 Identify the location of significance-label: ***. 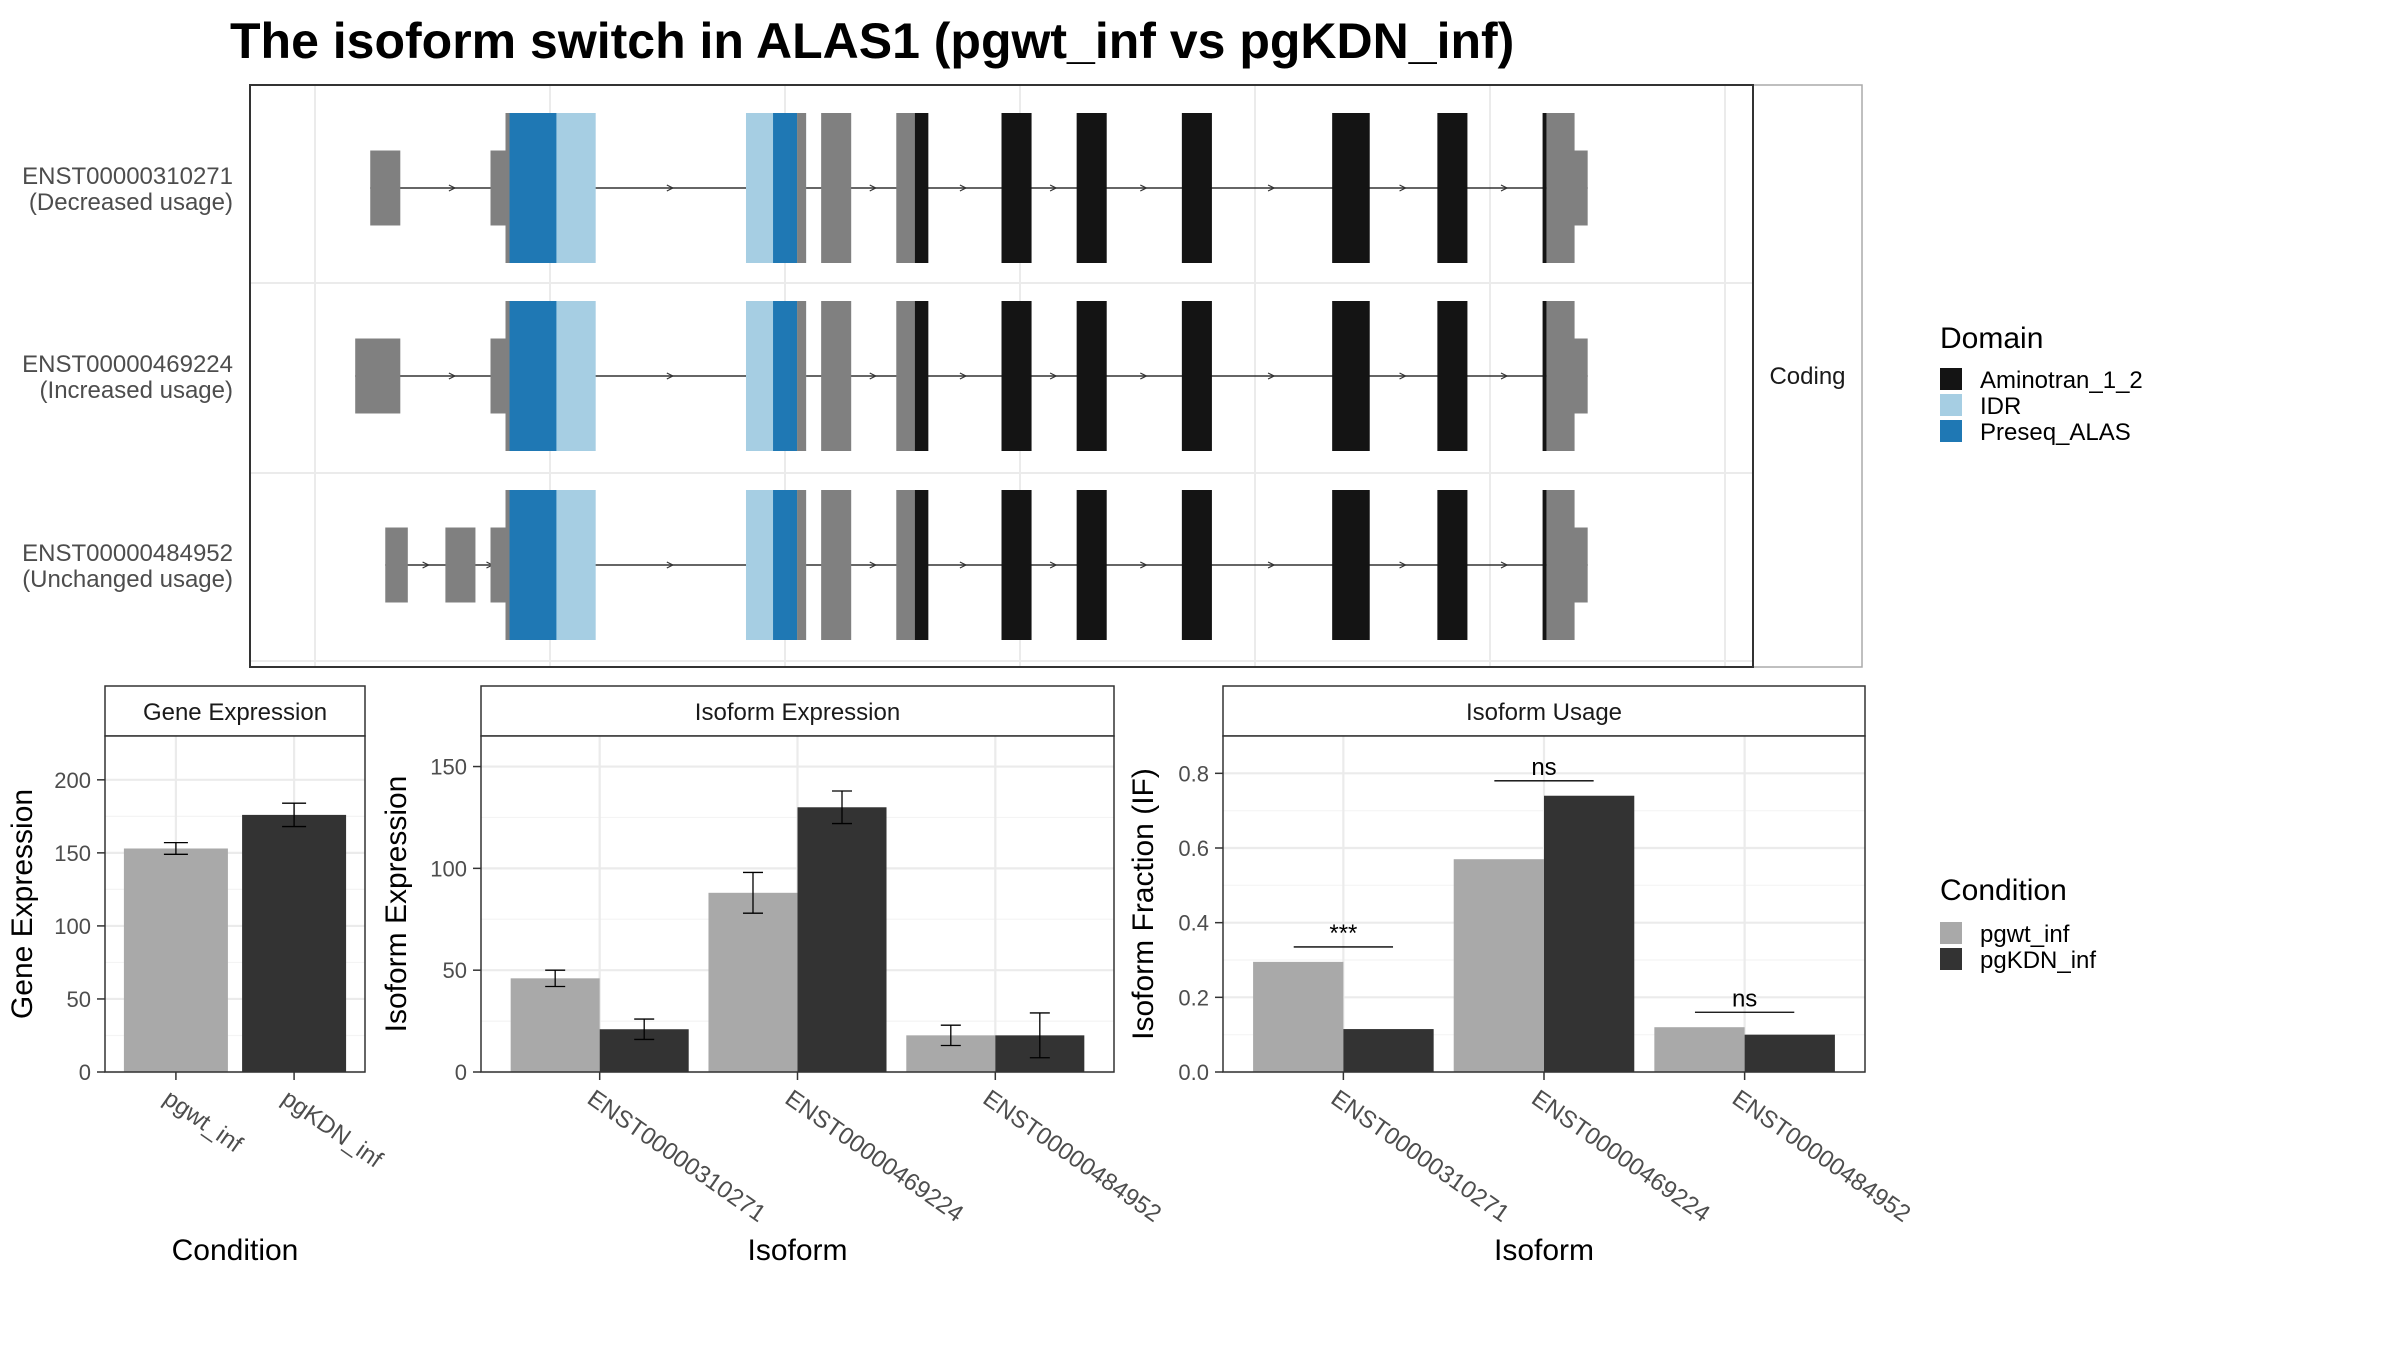
(1343, 933).